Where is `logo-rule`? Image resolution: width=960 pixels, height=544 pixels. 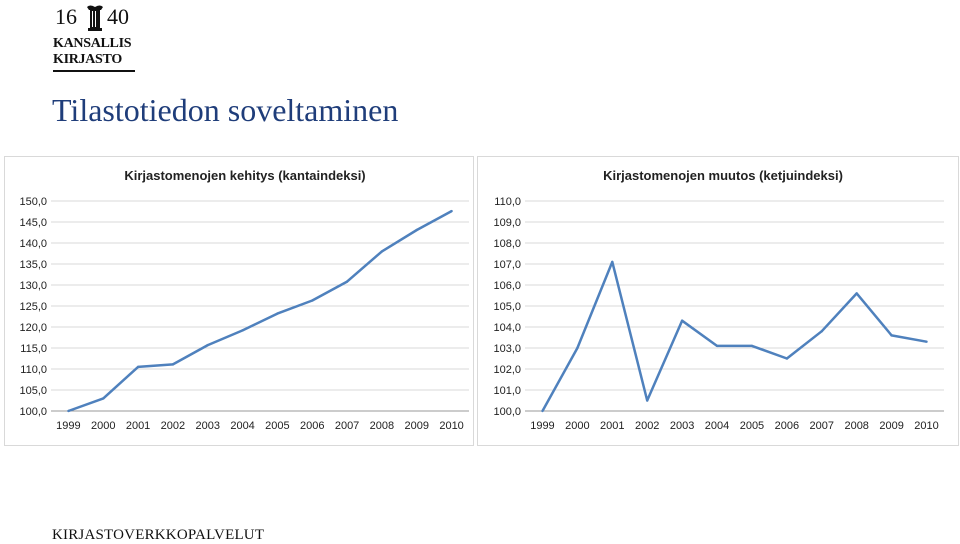
logo-rule is located at coordinates (94, 71).